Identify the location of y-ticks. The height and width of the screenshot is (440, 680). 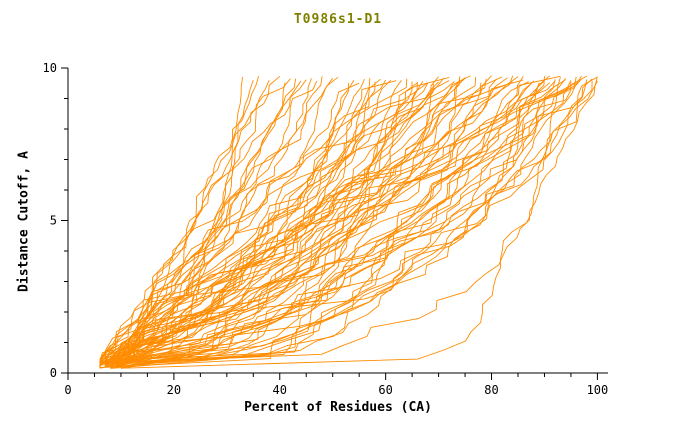
(64, 220).